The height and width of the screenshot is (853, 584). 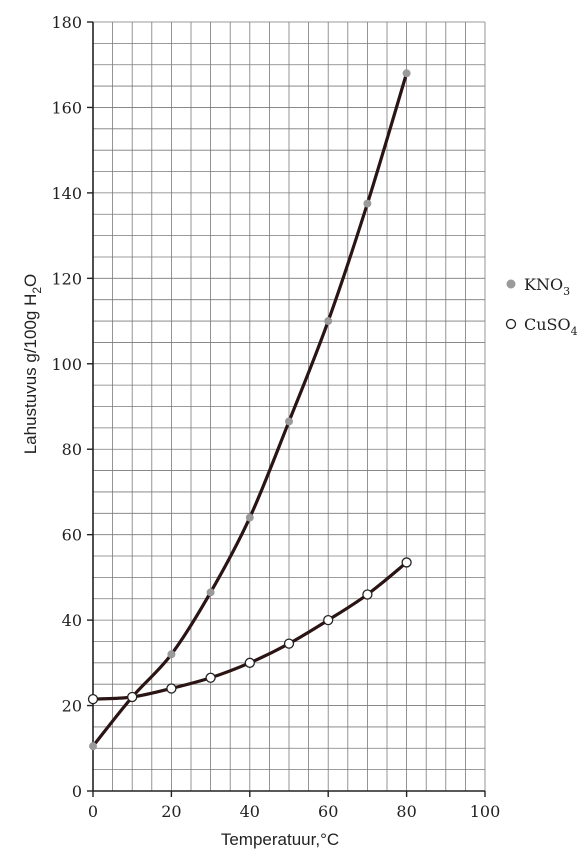 I want to click on y-tick-label: 120, so click(x=66, y=278).